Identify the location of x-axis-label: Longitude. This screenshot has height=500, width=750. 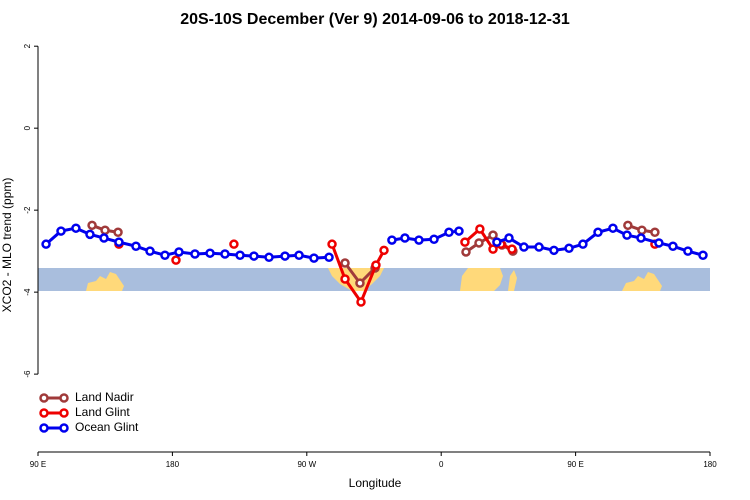
(375, 483).